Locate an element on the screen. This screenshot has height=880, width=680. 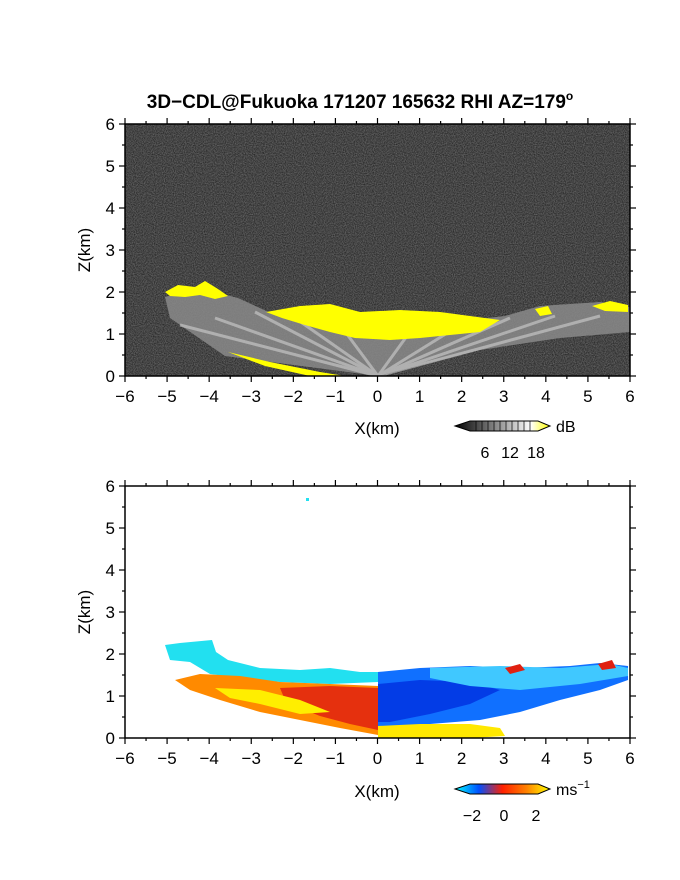
cloud-top-patch is located at coordinates (196, 290).